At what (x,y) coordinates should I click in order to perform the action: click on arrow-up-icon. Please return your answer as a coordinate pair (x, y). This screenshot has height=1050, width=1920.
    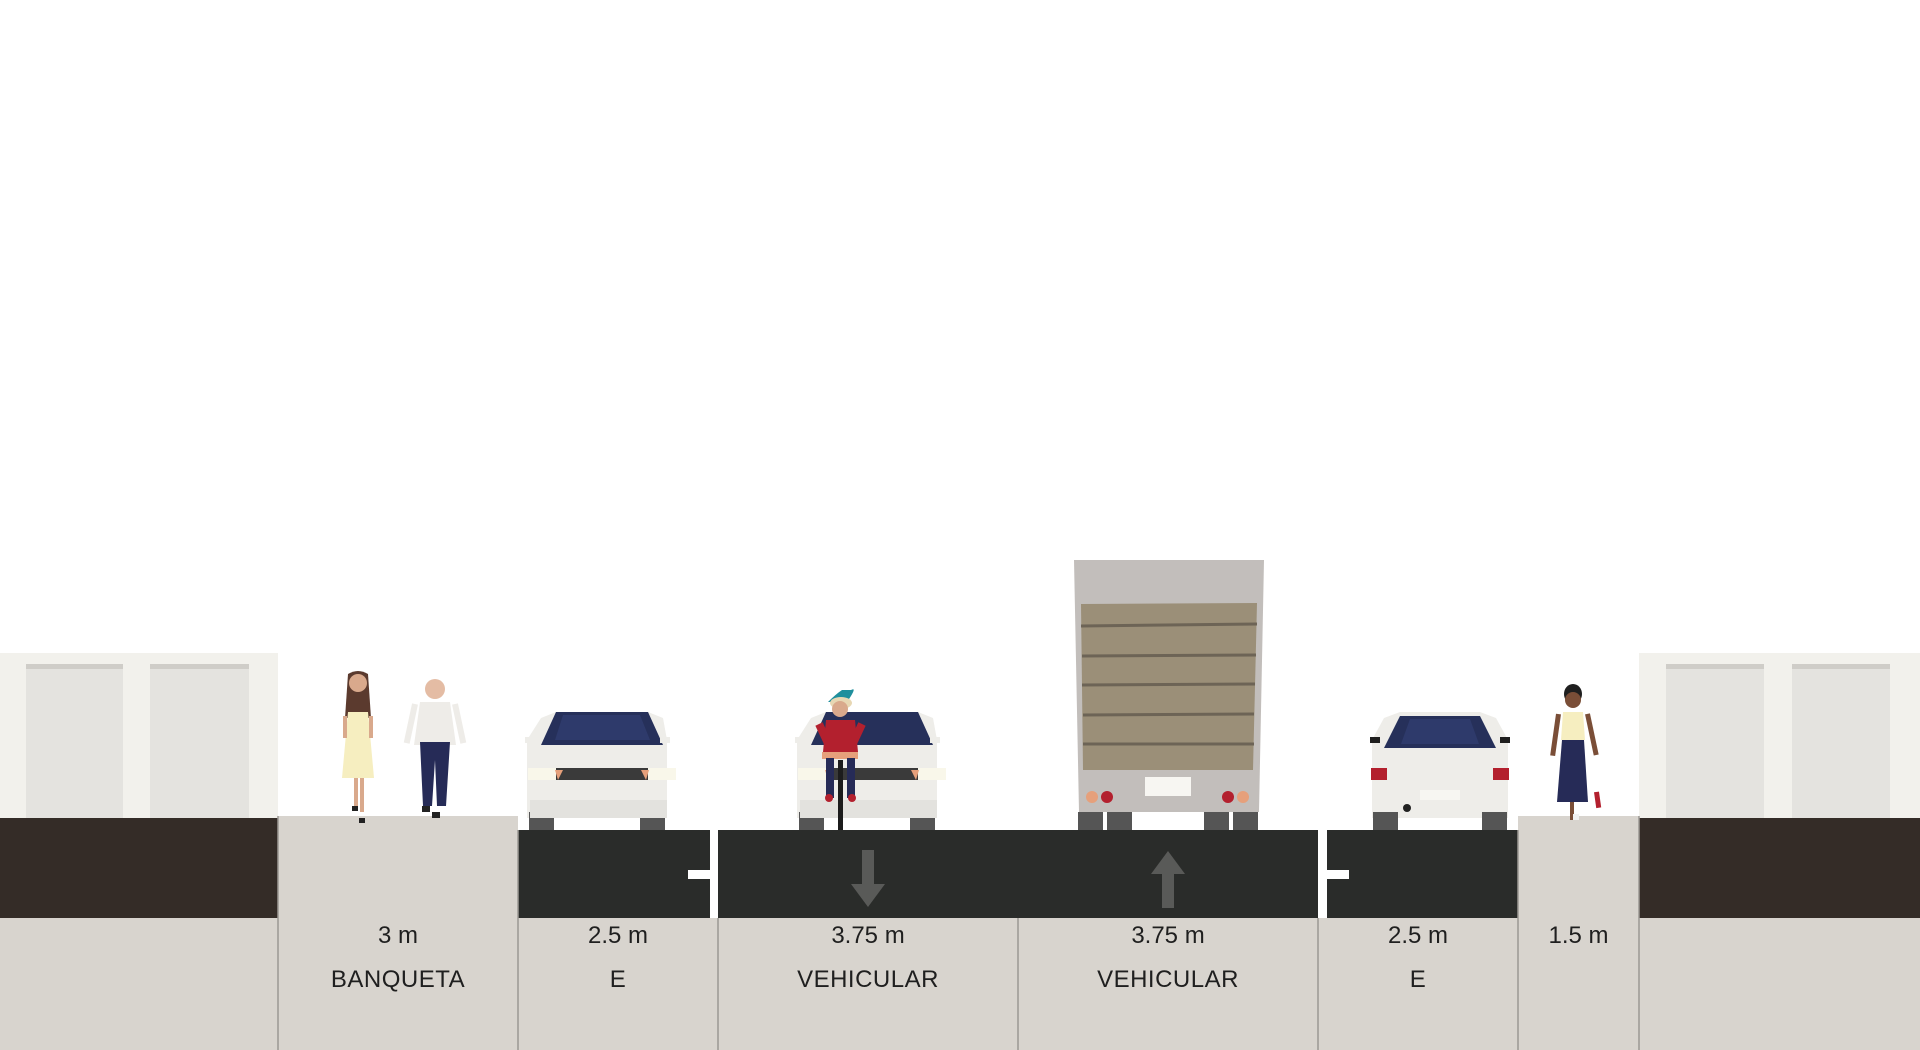
    Looking at the image, I should click on (1168, 879).